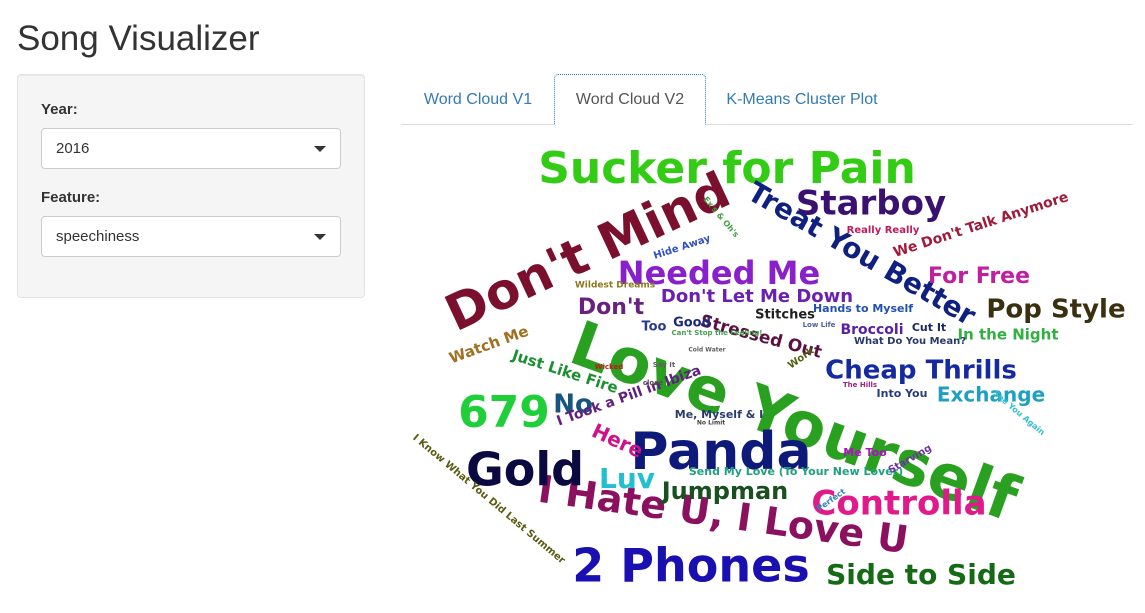  What do you see at coordinates (1055, 310) in the screenshot?
I see `word-cloud-word: Pop Style` at bounding box center [1055, 310].